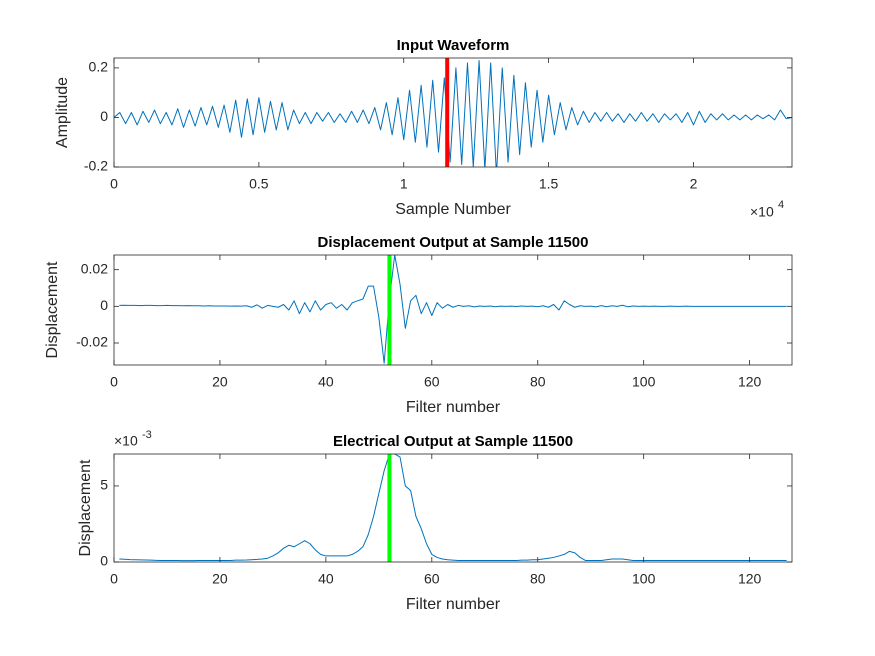  I want to click on y-tick-label: 5, so click(104, 485).